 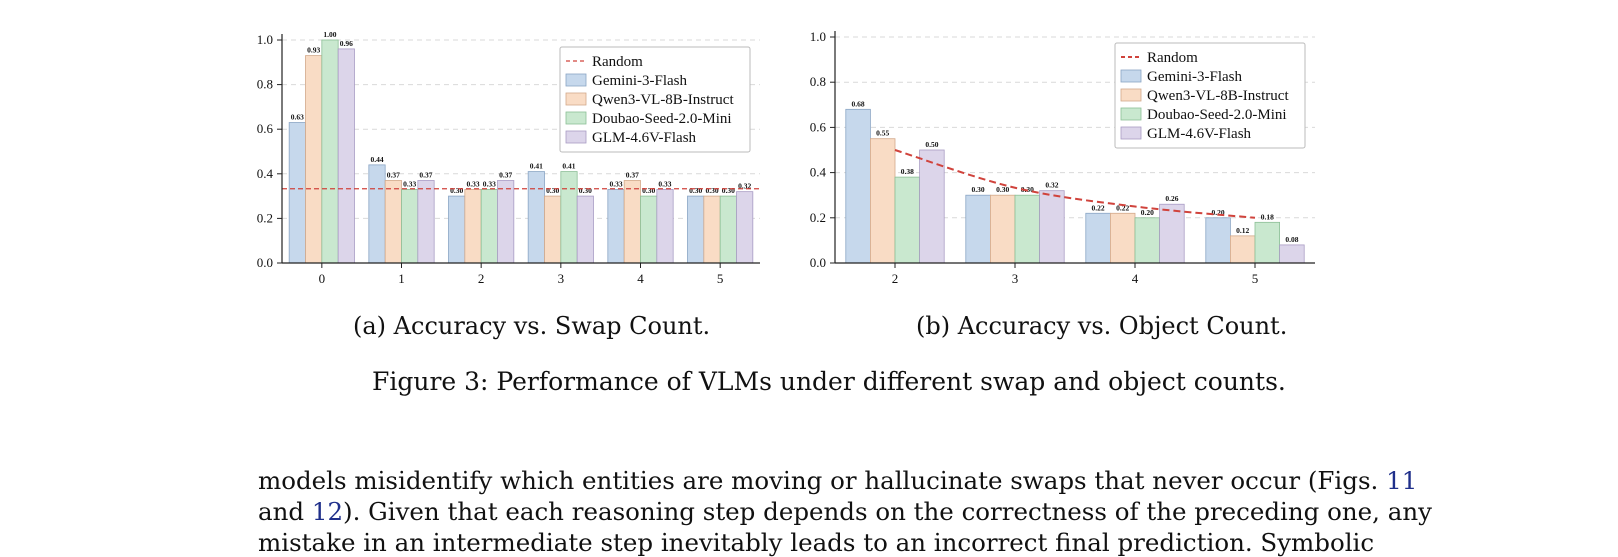 I want to click on bar-value-label: 0.12, so click(x=1242, y=230).